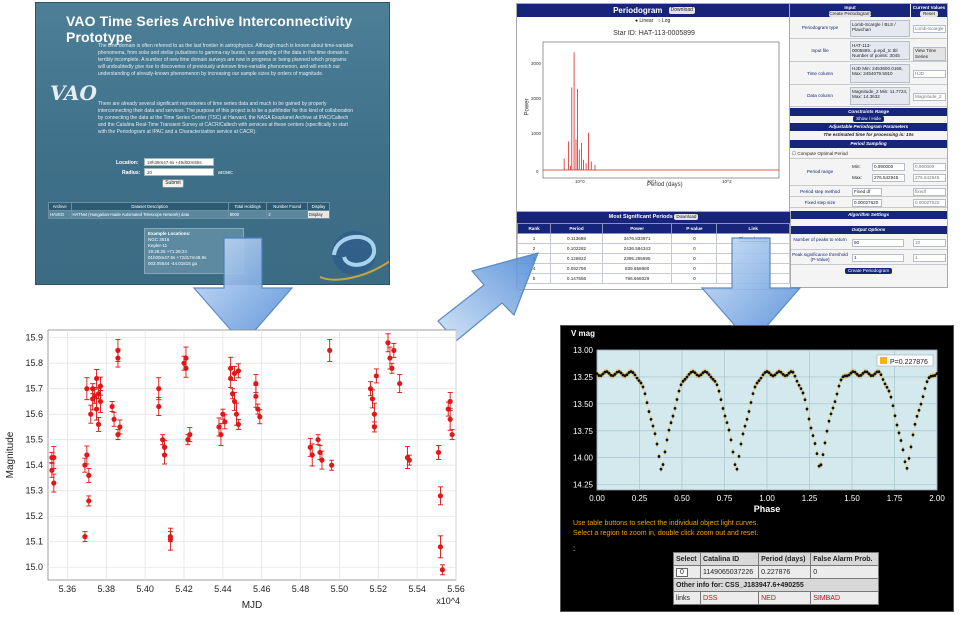  Describe the element at coordinates (820, 153) in the screenshot. I see `compute-optimal-checkbox: ☐ Compute Optimal Period` at that location.